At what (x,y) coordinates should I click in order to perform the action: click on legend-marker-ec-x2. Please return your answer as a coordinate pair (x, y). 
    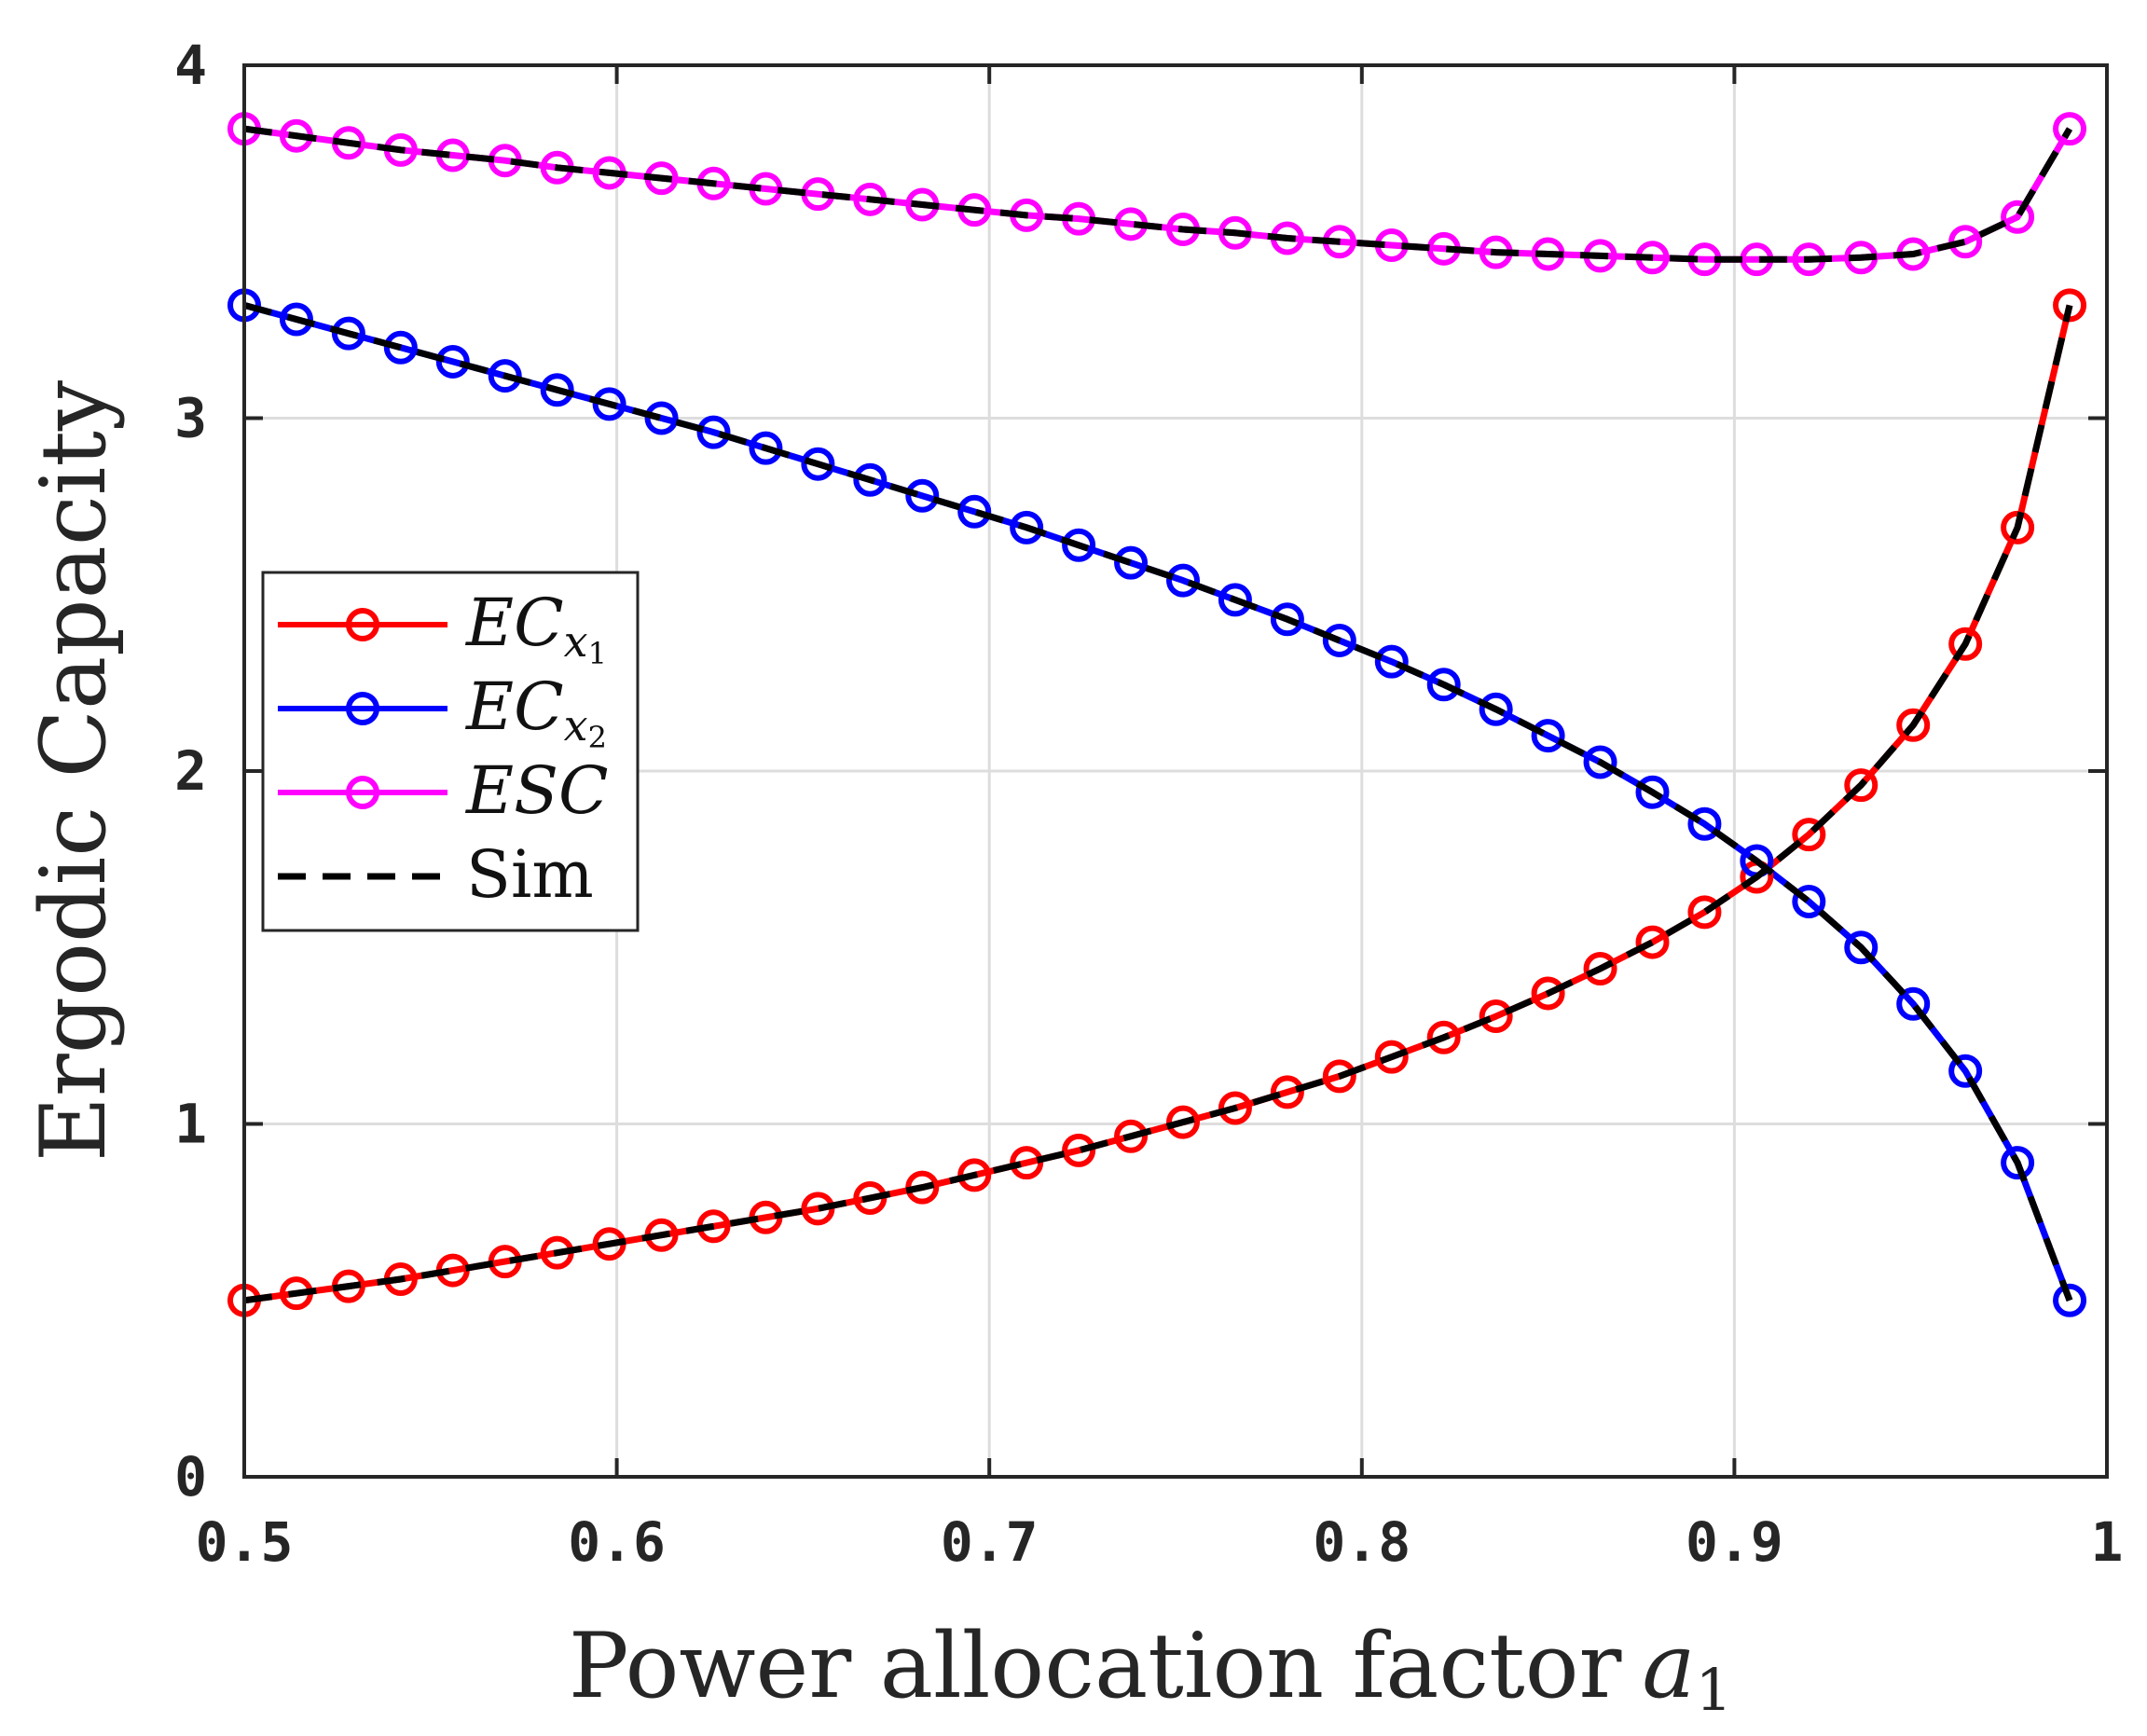
    Looking at the image, I should click on (363, 708).